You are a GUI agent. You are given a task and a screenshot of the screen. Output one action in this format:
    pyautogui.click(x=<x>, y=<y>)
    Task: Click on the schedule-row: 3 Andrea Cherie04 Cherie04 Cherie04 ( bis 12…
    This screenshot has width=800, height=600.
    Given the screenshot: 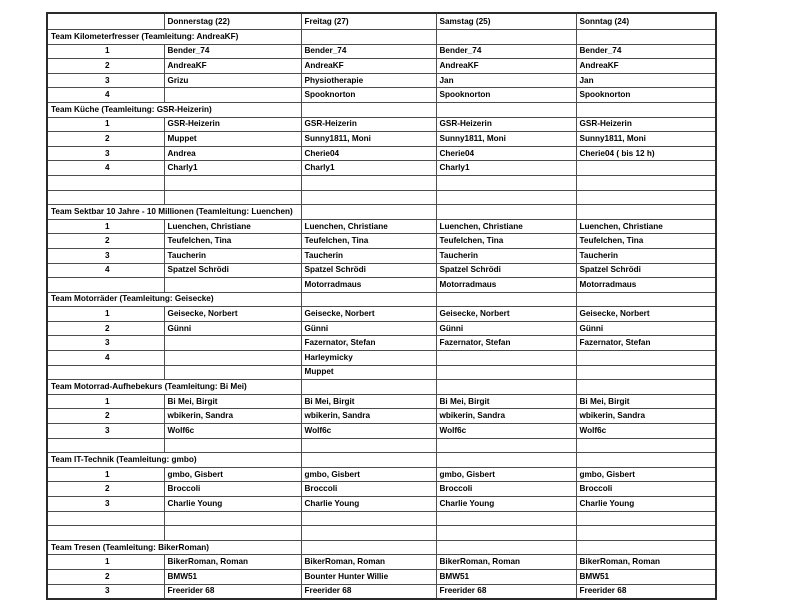 What is the action you would take?
    pyautogui.click(x=381, y=153)
    